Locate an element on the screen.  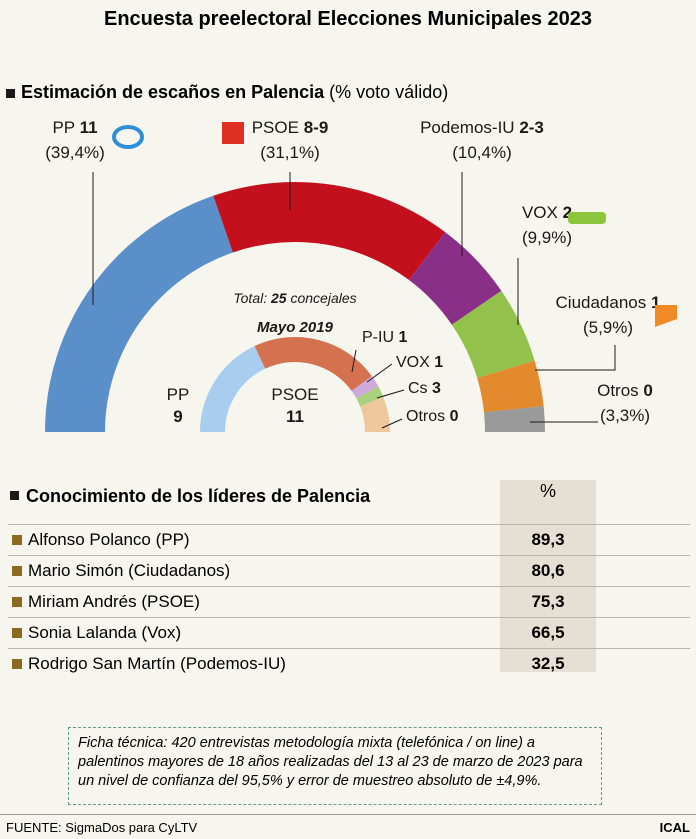
total: Total: 25 concejales is located at coordinates (294, 298).